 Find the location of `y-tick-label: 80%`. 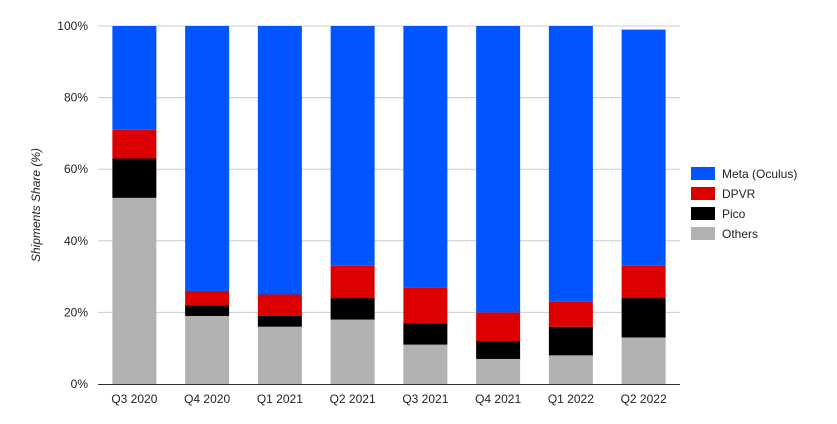

y-tick-label: 80% is located at coordinates (76, 98).